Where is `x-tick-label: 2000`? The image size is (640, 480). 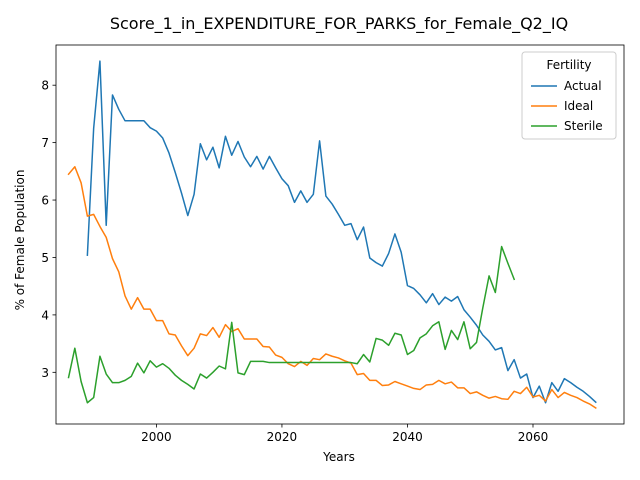 x-tick-label: 2000 is located at coordinates (156, 437).